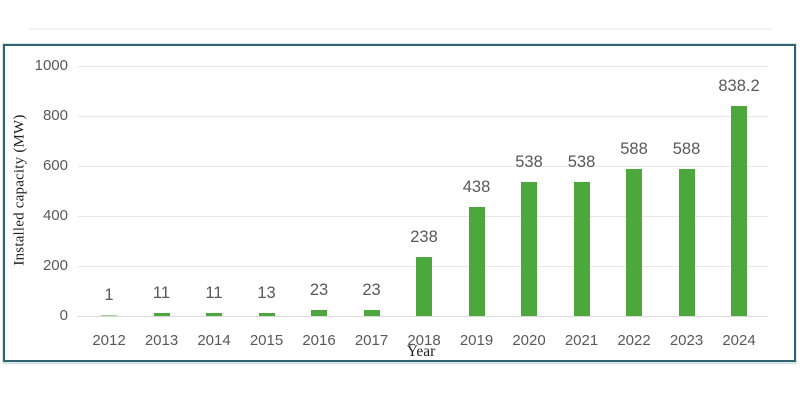 This screenshot has height=400, width=800. What do you see at coordinates (214, 340) in the screenshot?
I see `x-tick-label: 2014` at bounding box center [214, 340].